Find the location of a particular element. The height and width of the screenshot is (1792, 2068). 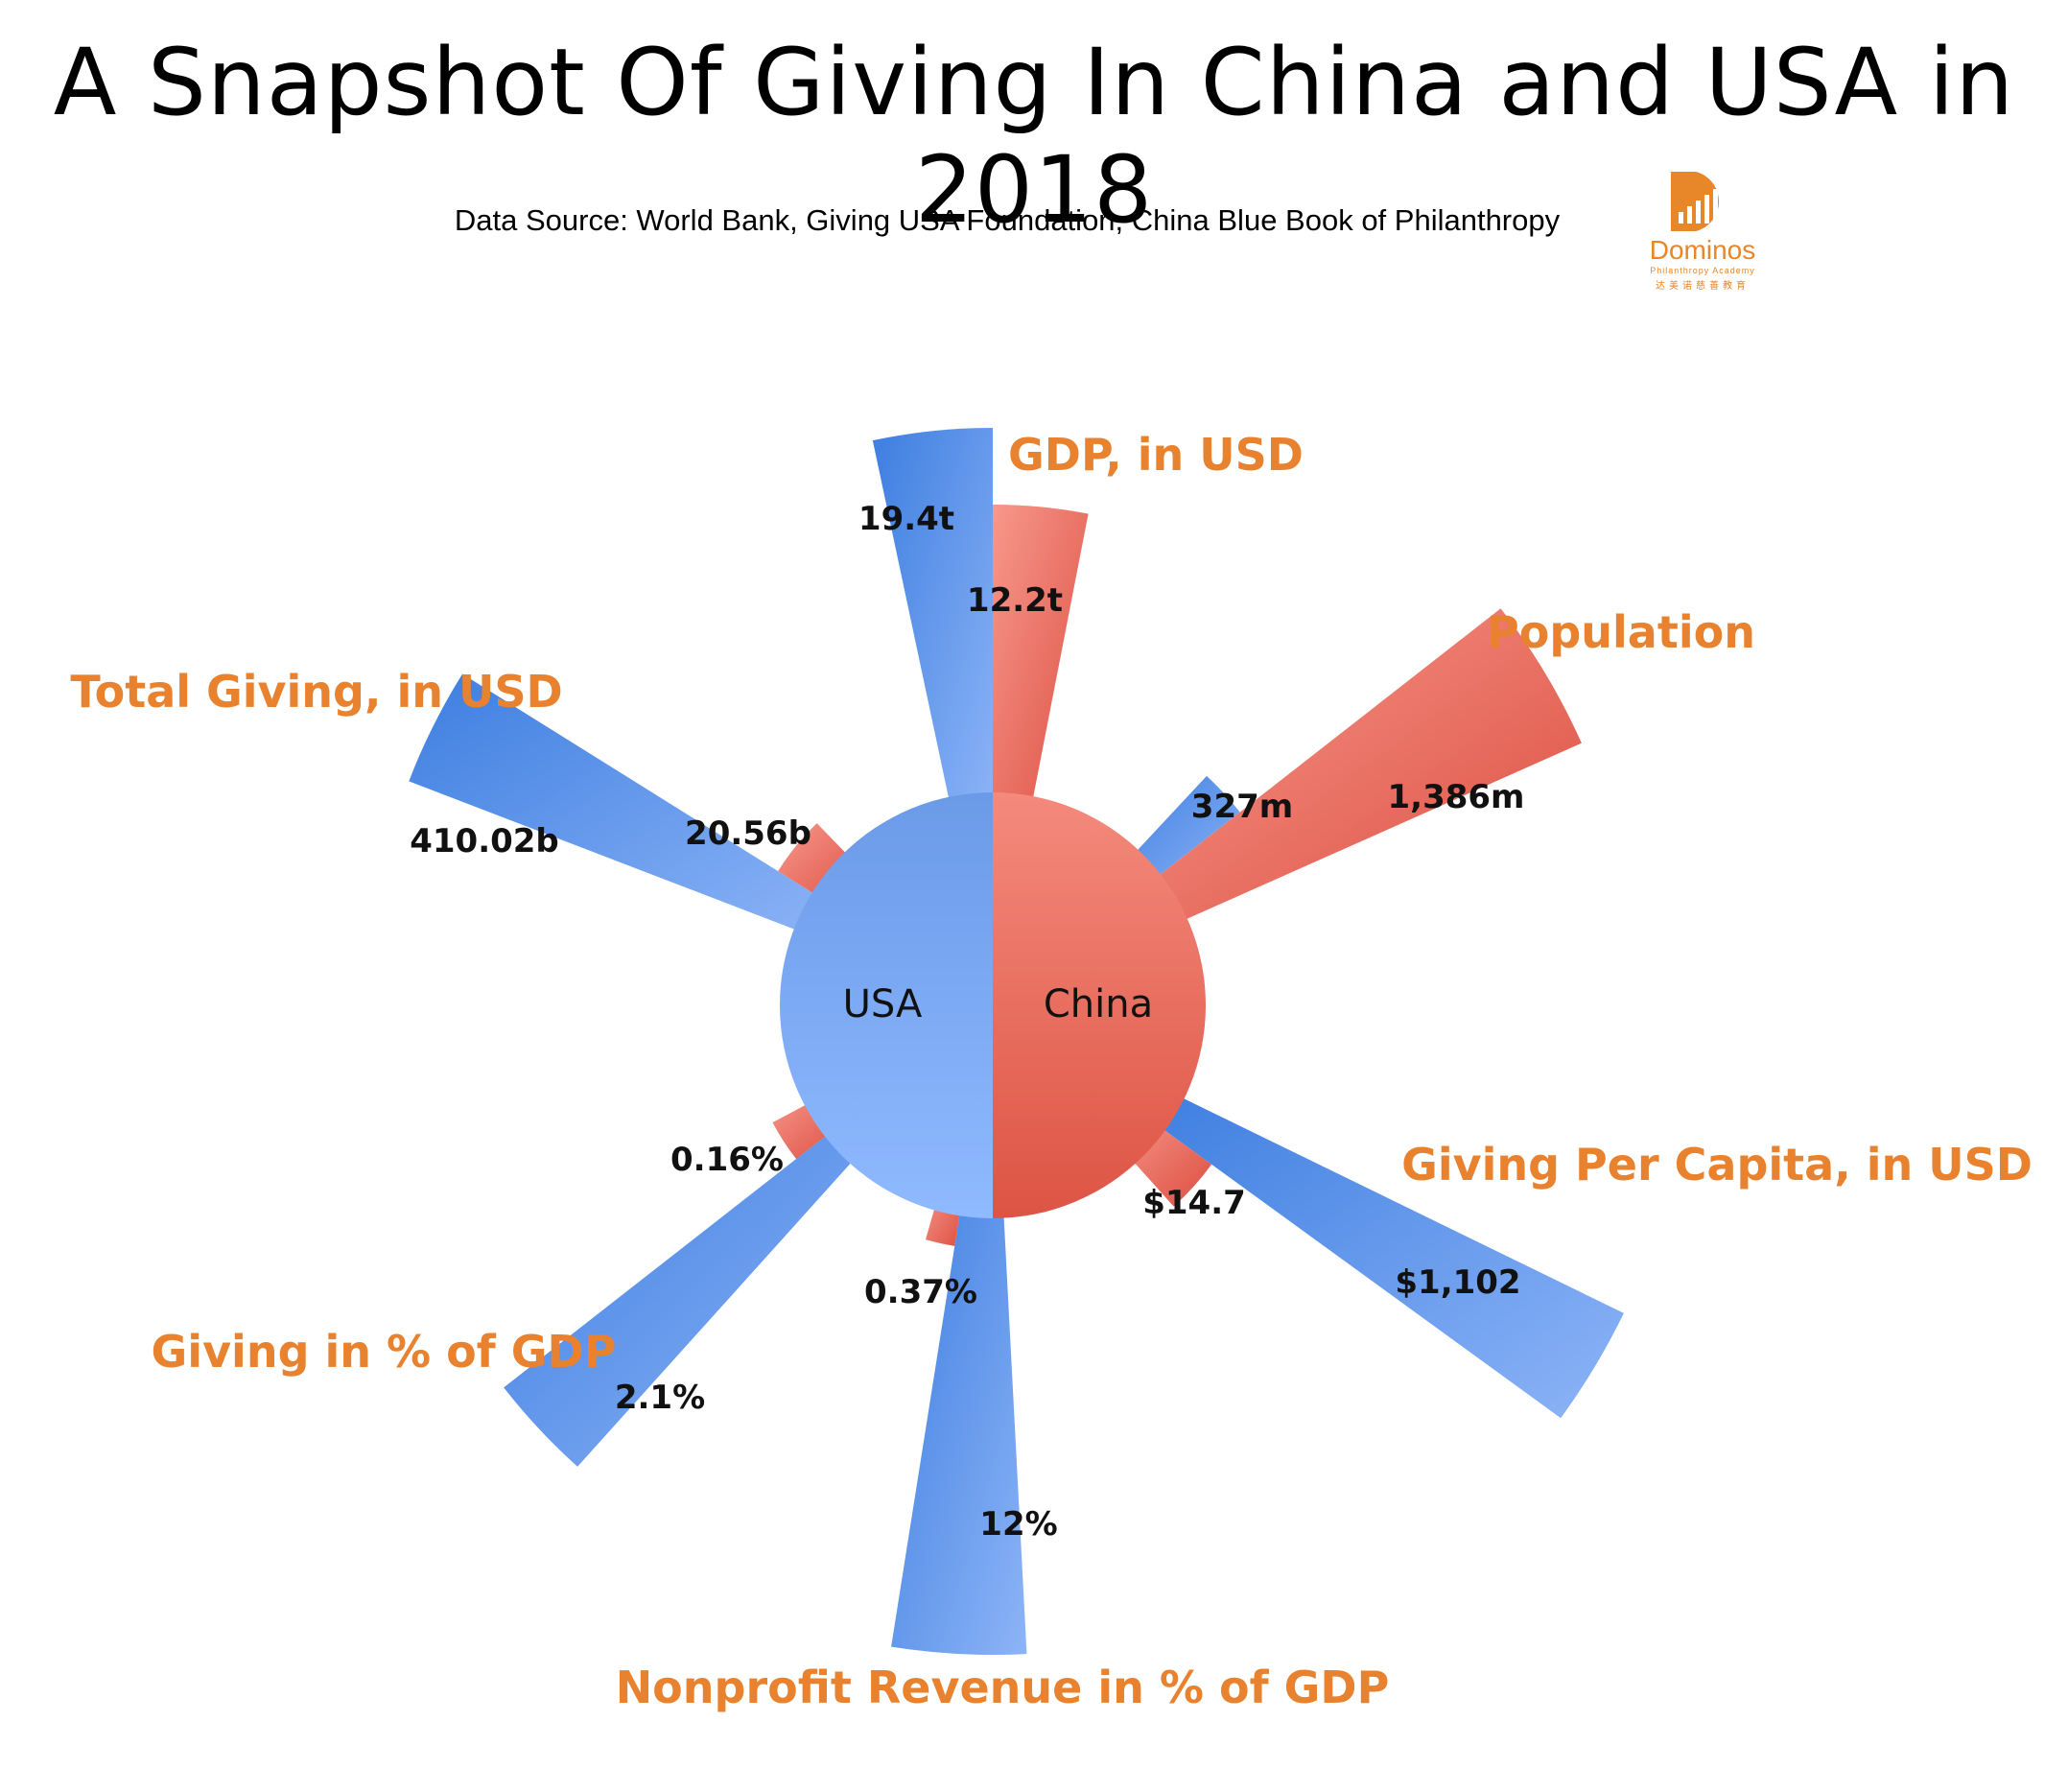

bar-usa-gdp-in-usd is located at coordinates (932, 627).